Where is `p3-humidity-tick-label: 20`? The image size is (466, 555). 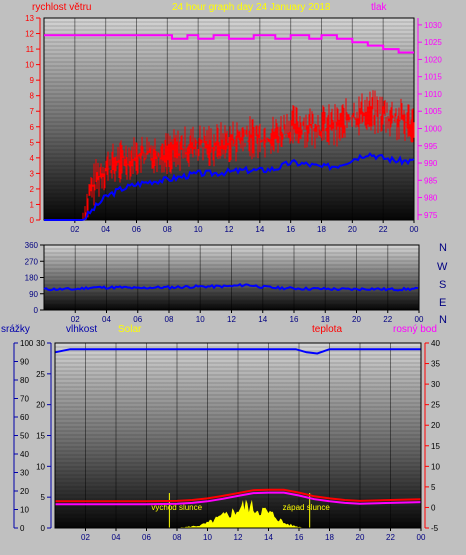 p3-humidity-tick-label: 20 is located at coordinates (40, 405).